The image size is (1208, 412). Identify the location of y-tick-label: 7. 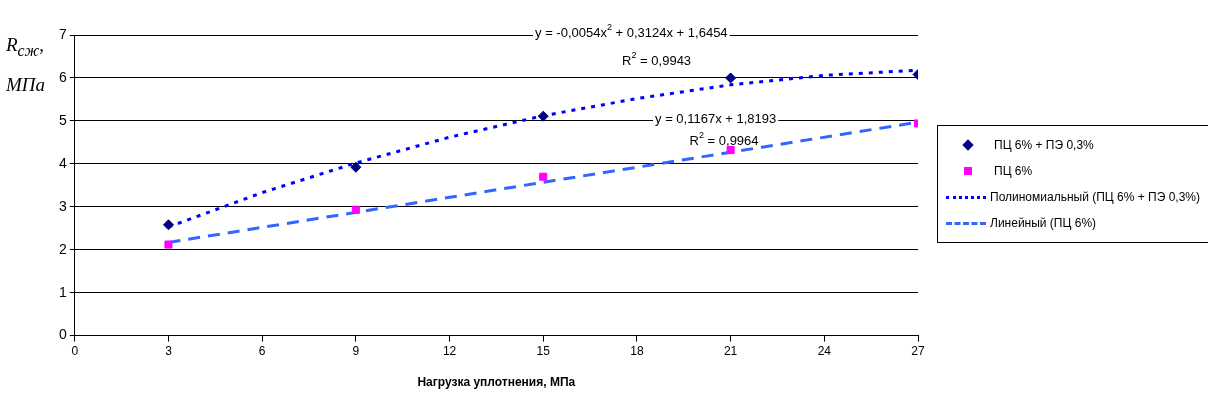
(62, 33).